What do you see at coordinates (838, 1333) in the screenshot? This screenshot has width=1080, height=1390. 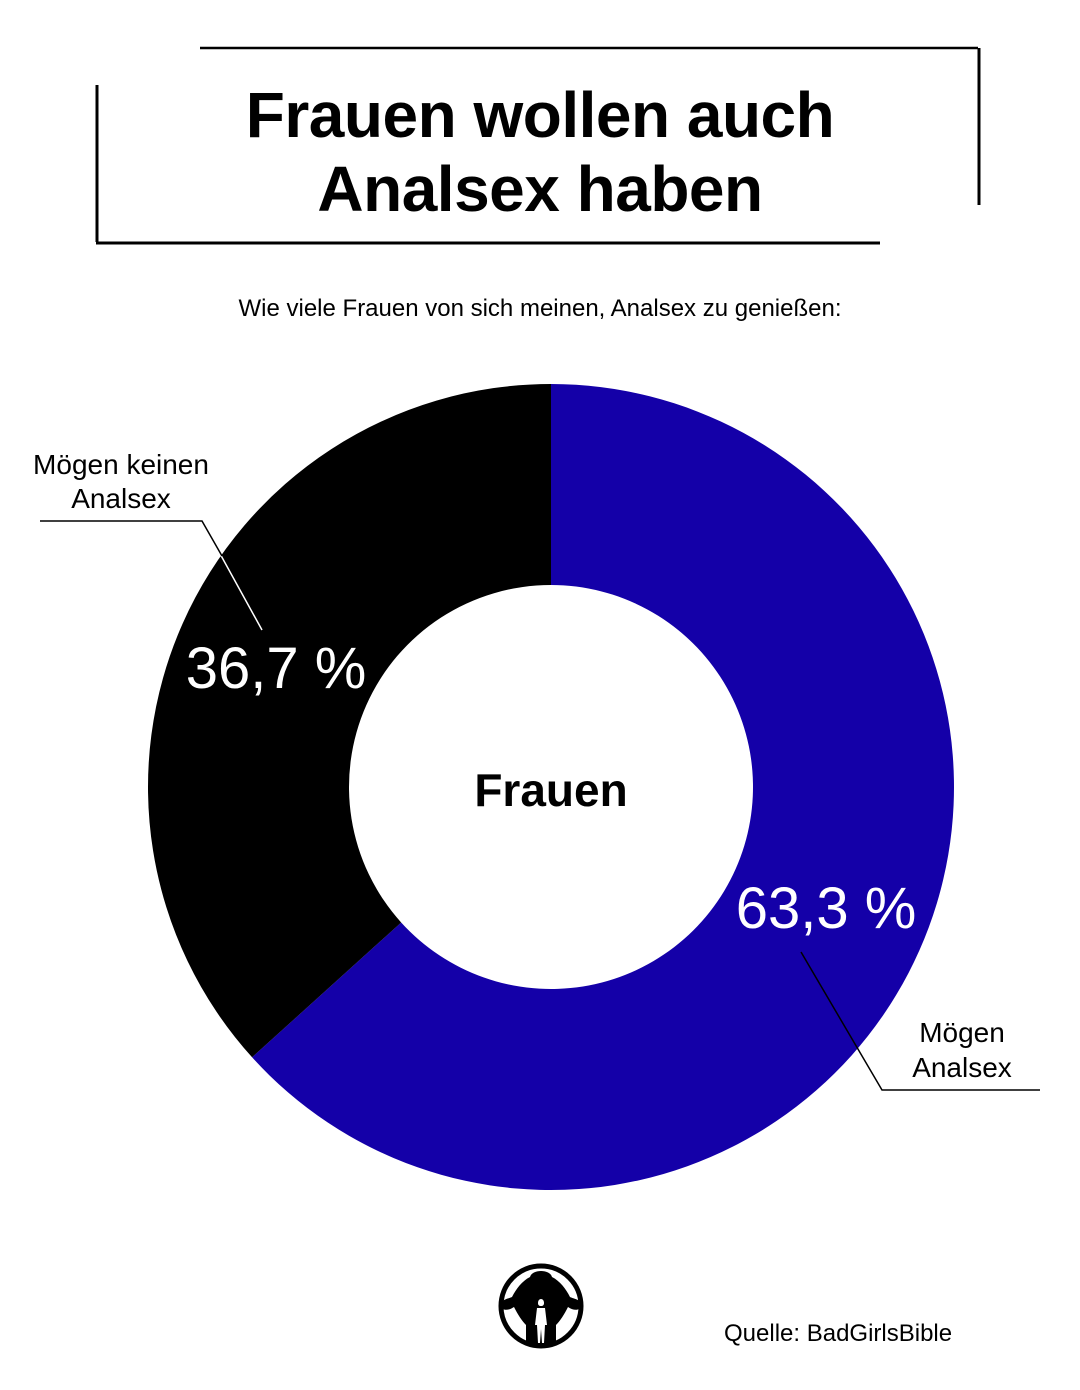 I see `source-note: Quelle: BadGirlsBible` at bounding box center [838, 1333].